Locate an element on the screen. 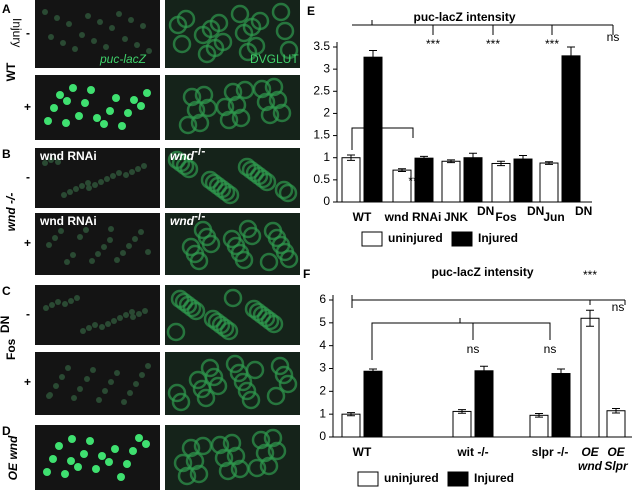 The image size is (637, 490). chart-title: puc-lacZ intensity is located at coordinates (482, 272).